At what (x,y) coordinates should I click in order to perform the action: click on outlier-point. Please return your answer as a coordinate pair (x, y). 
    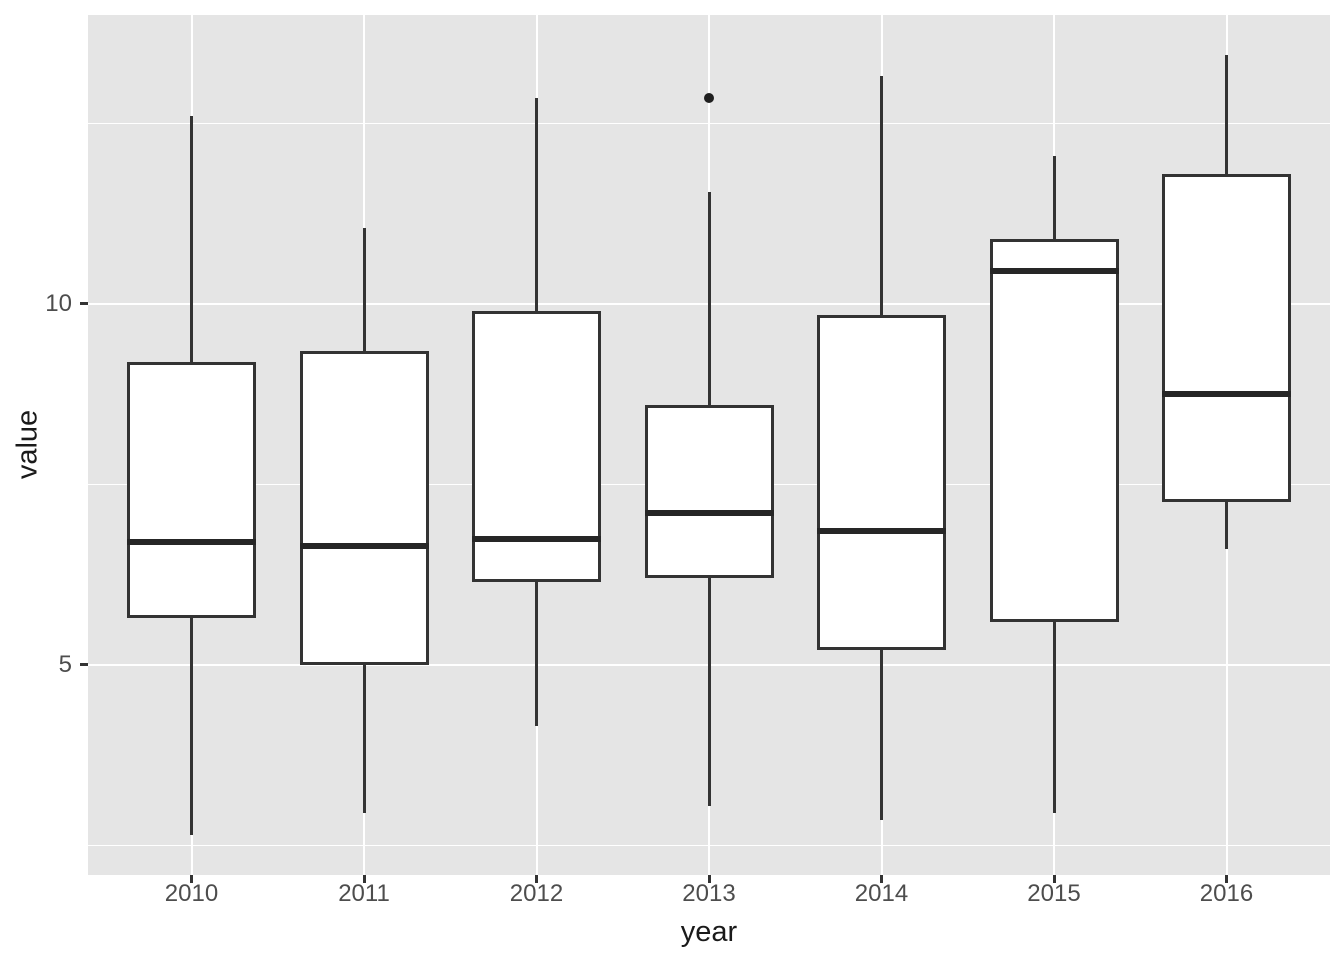
    Looking at the image, I should click on (709, 98).